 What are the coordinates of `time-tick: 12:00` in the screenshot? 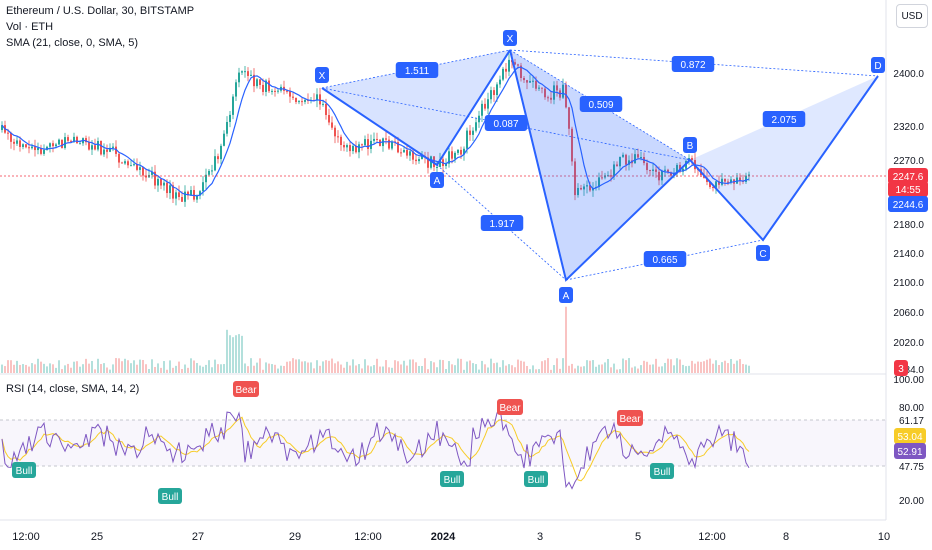 It's located at (712, 537).